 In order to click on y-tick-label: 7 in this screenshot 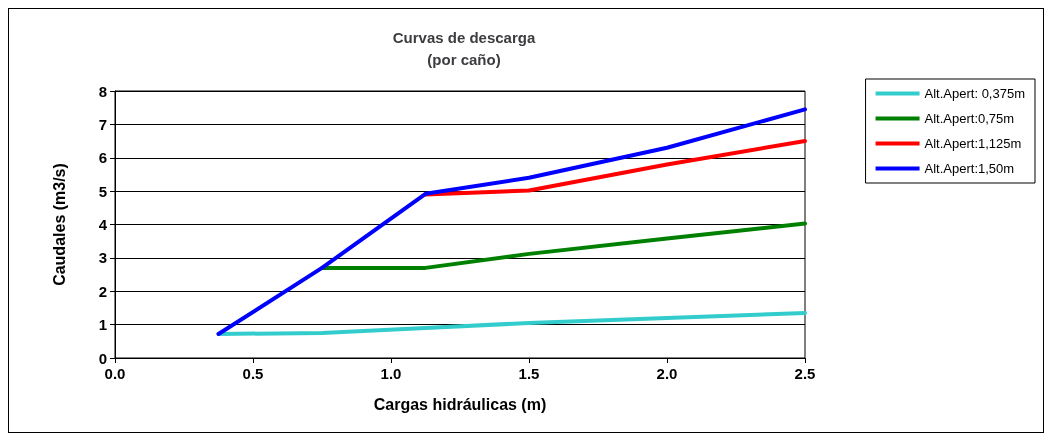, I will do `click(102, 124)`.